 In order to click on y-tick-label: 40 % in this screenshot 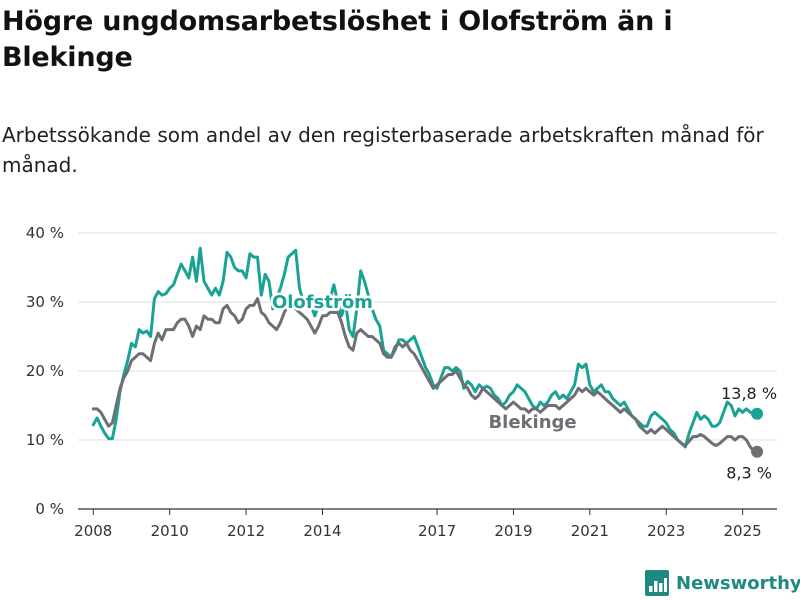, I will do `click(45, 233)`.